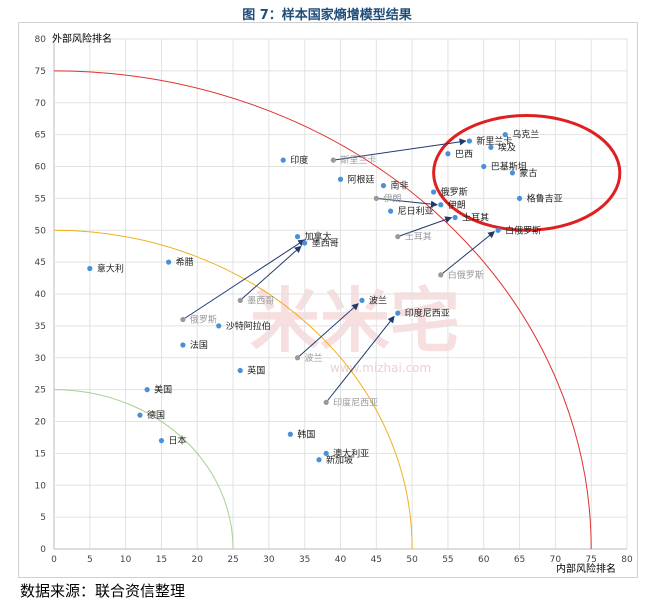  I want to click on y-tick-label: 35, so click(40, 327).